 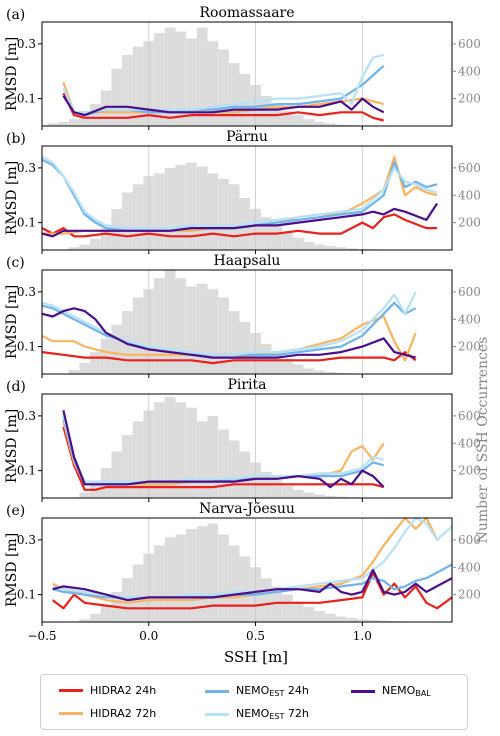 What do you see at coordinates (255, 636) in the screenshot?
I see `x-tick-label: 0.5` at bounding box center [255, 636].